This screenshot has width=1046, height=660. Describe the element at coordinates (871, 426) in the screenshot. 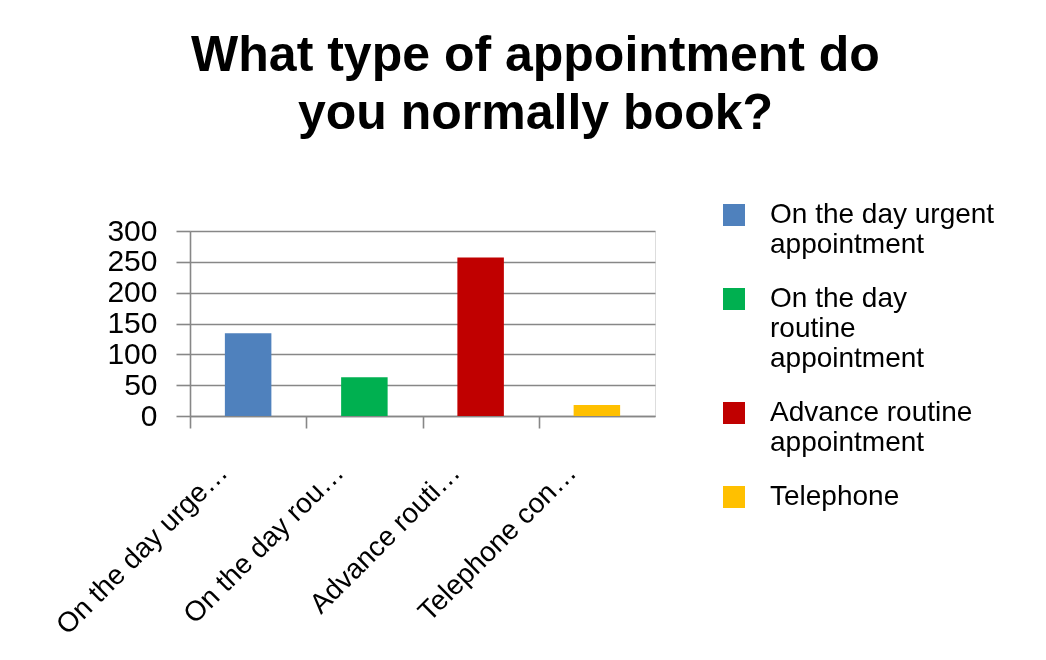

I see `legend-label: Advance routine appointment` at that location.